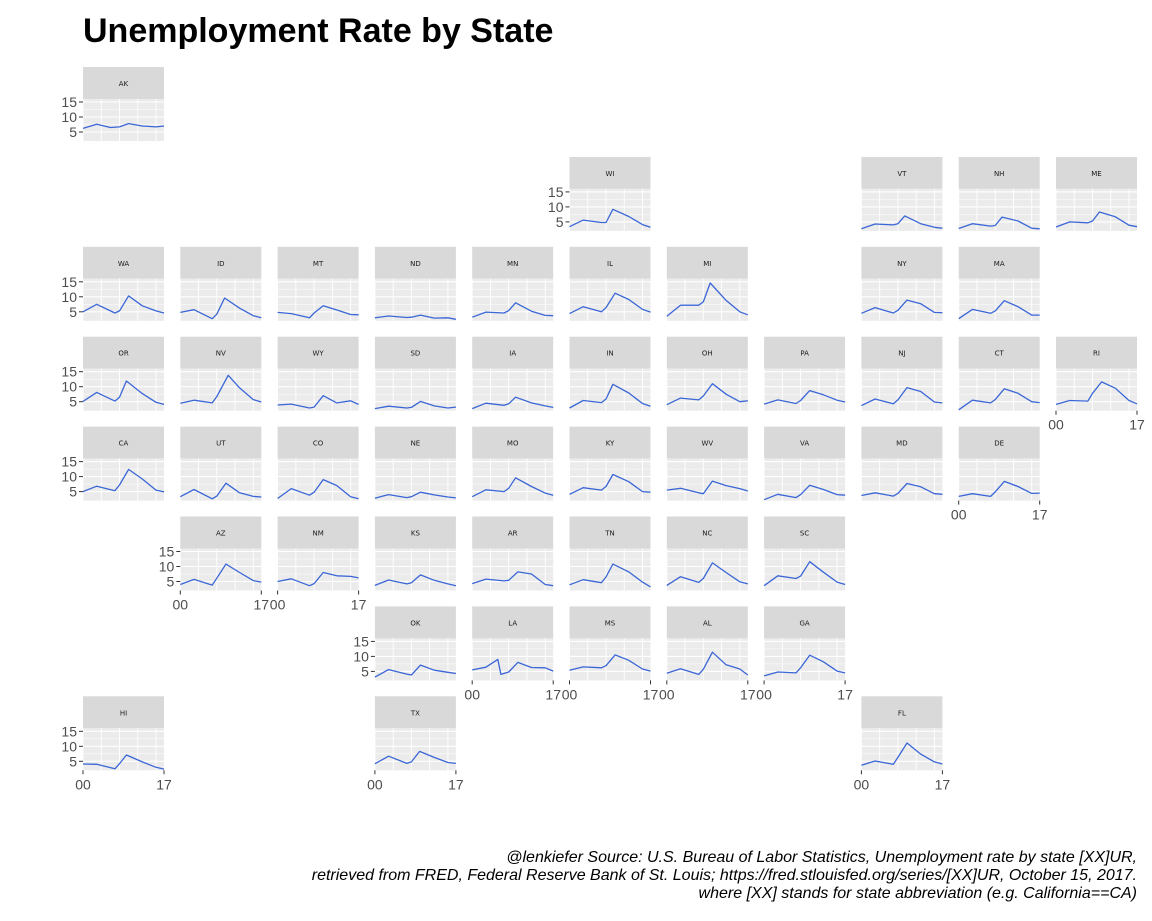  I want to click on state-label: IA, so click(512, 354).